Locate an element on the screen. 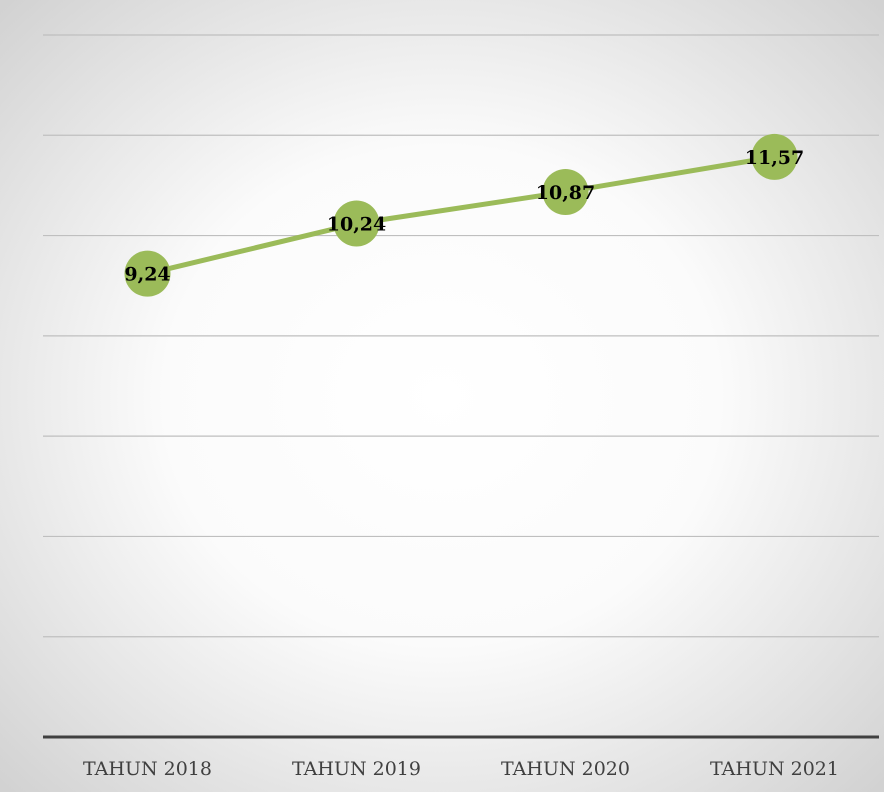 The height and width of the screenshot is (796, 884). data-label: 10,24 is located at coordinates (357, 225).